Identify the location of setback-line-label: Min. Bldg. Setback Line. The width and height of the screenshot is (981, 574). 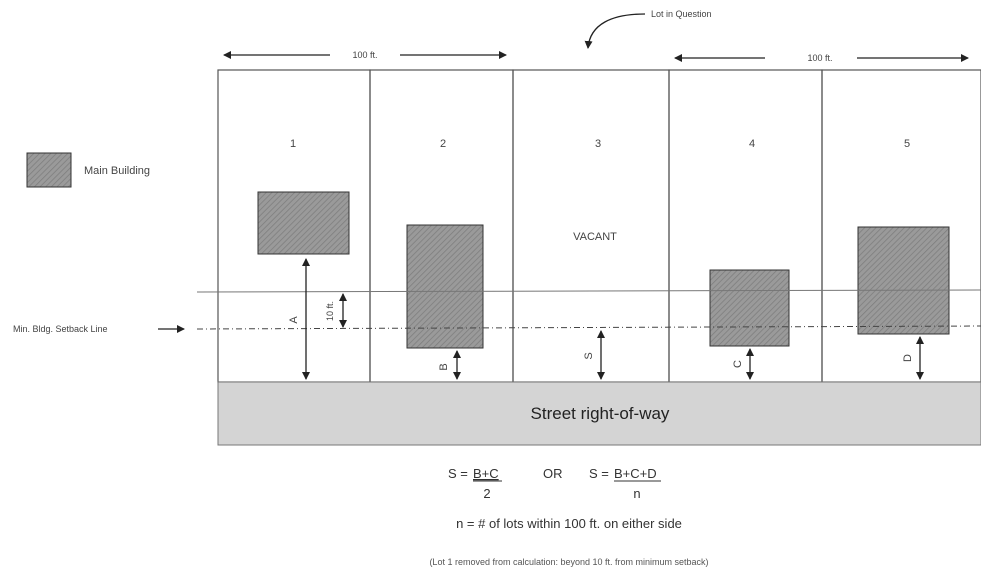
(60, 329).